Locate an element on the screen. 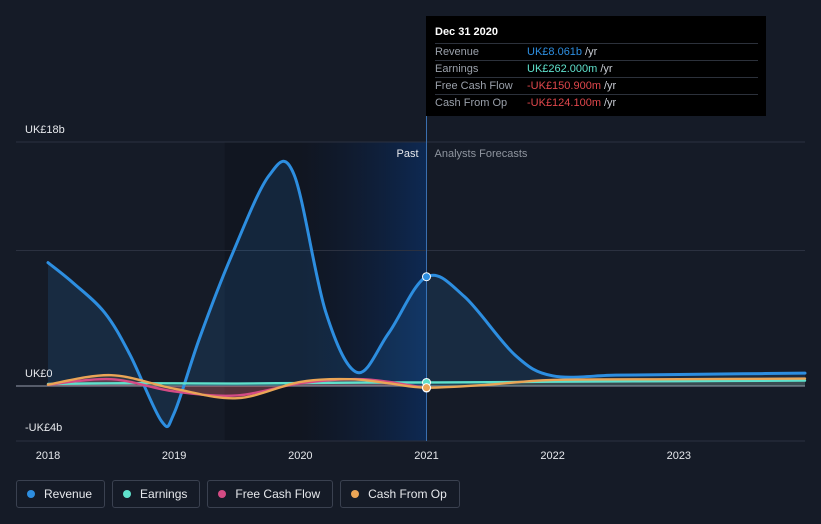 The width and height of the screenshot is (821, 524). past-label: Past is located at coordinates (407, 154).